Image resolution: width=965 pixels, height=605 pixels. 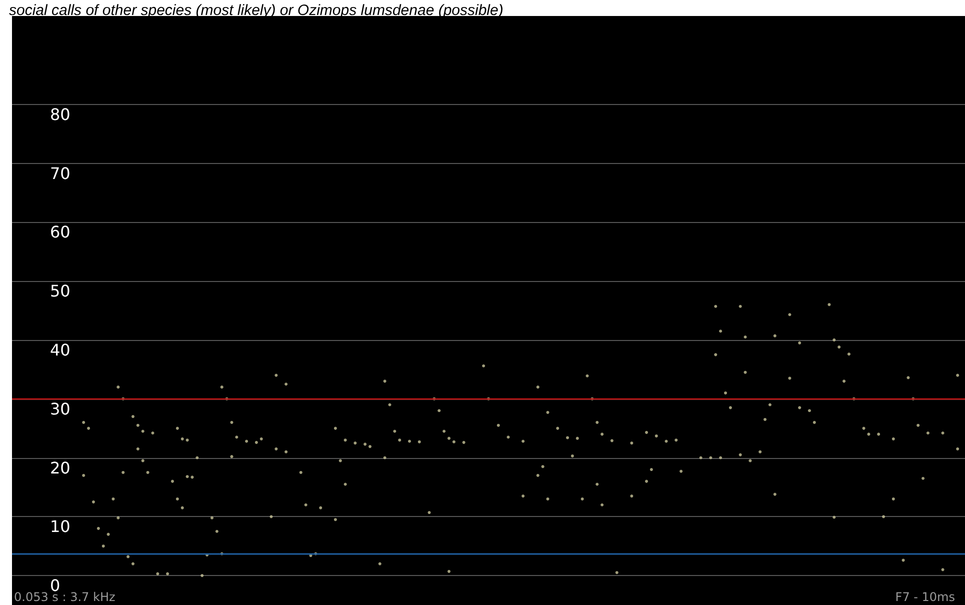 I want to click on y-tick-label: 70, so click(x=60, y=173).